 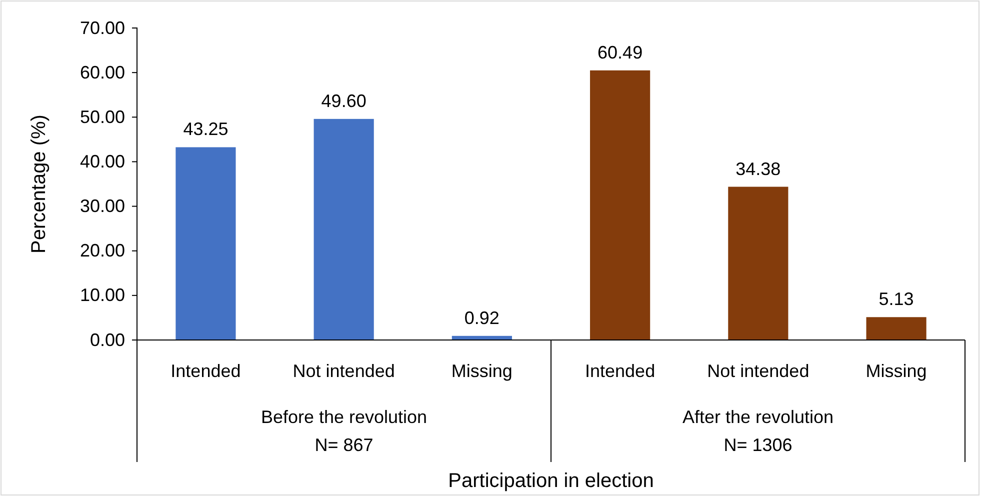 What do you see at coordinates (102, 206) in the screenshot?
I see `y-tick-label: 30.00` at bounding box center [102, 206].